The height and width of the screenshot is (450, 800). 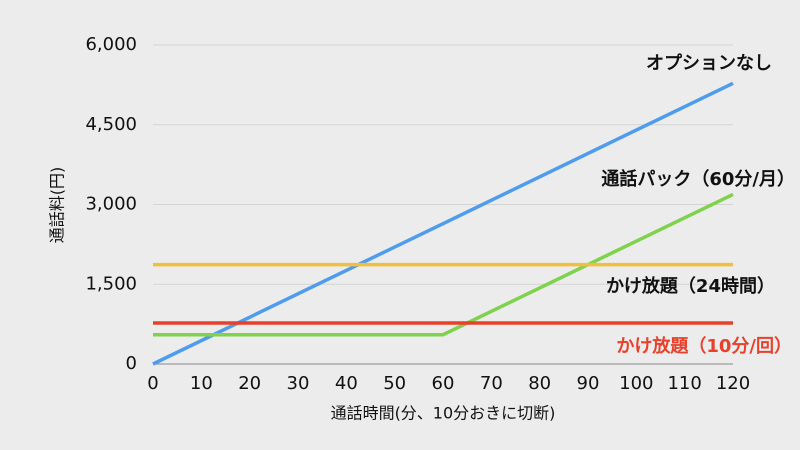 I want to click on x-tick-label: 60, so click(x=443, y=383).